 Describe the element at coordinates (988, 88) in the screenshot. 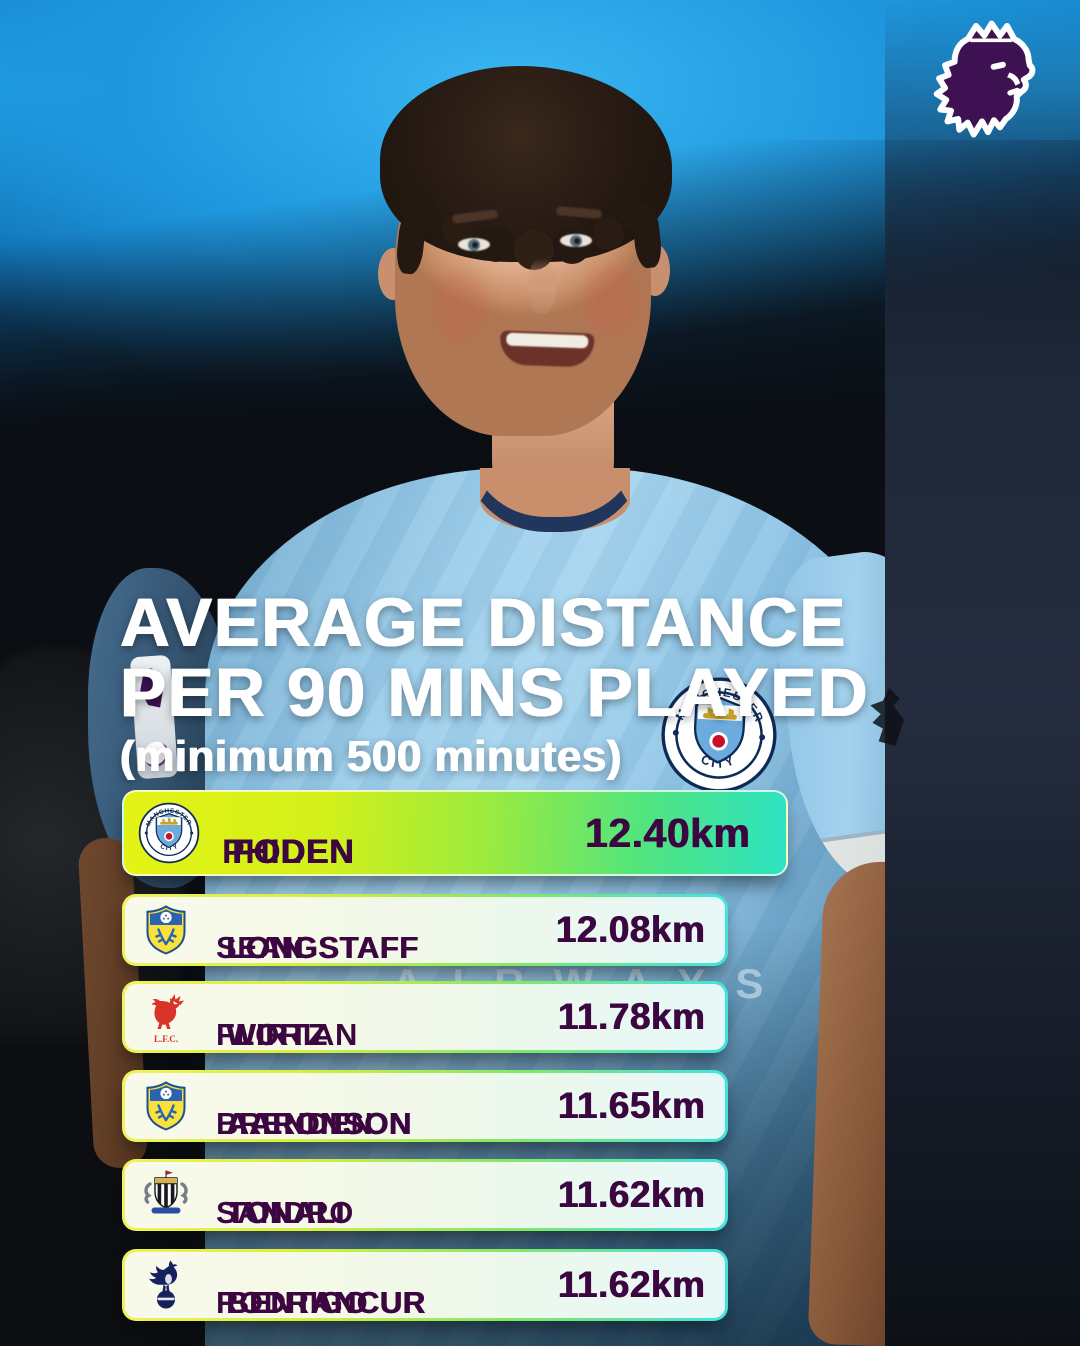

I see `premier-league-lion-logo` at that location.